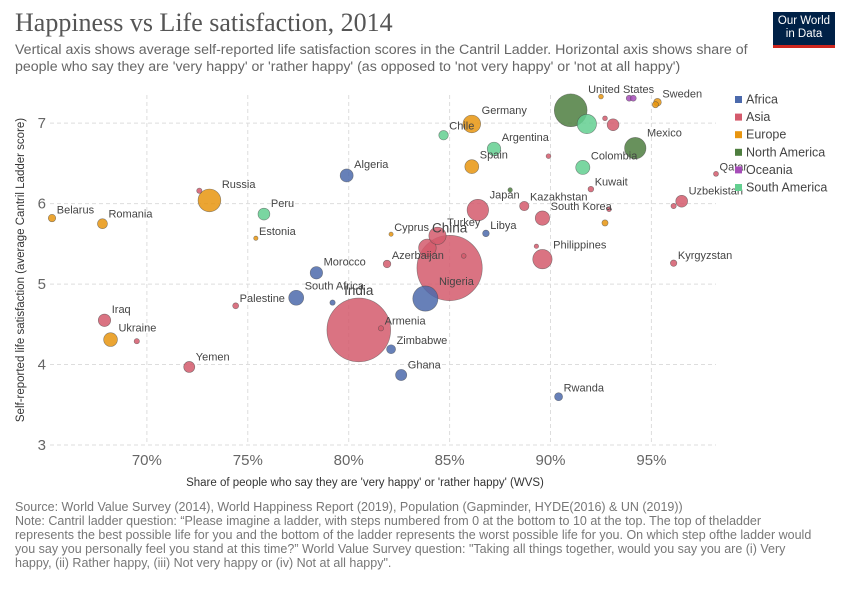 The image size is (850, 600). What do you see at coordinates (786, 188) in the screenshot?
I see `legend-label: South America` at bounding box center [786, 188].